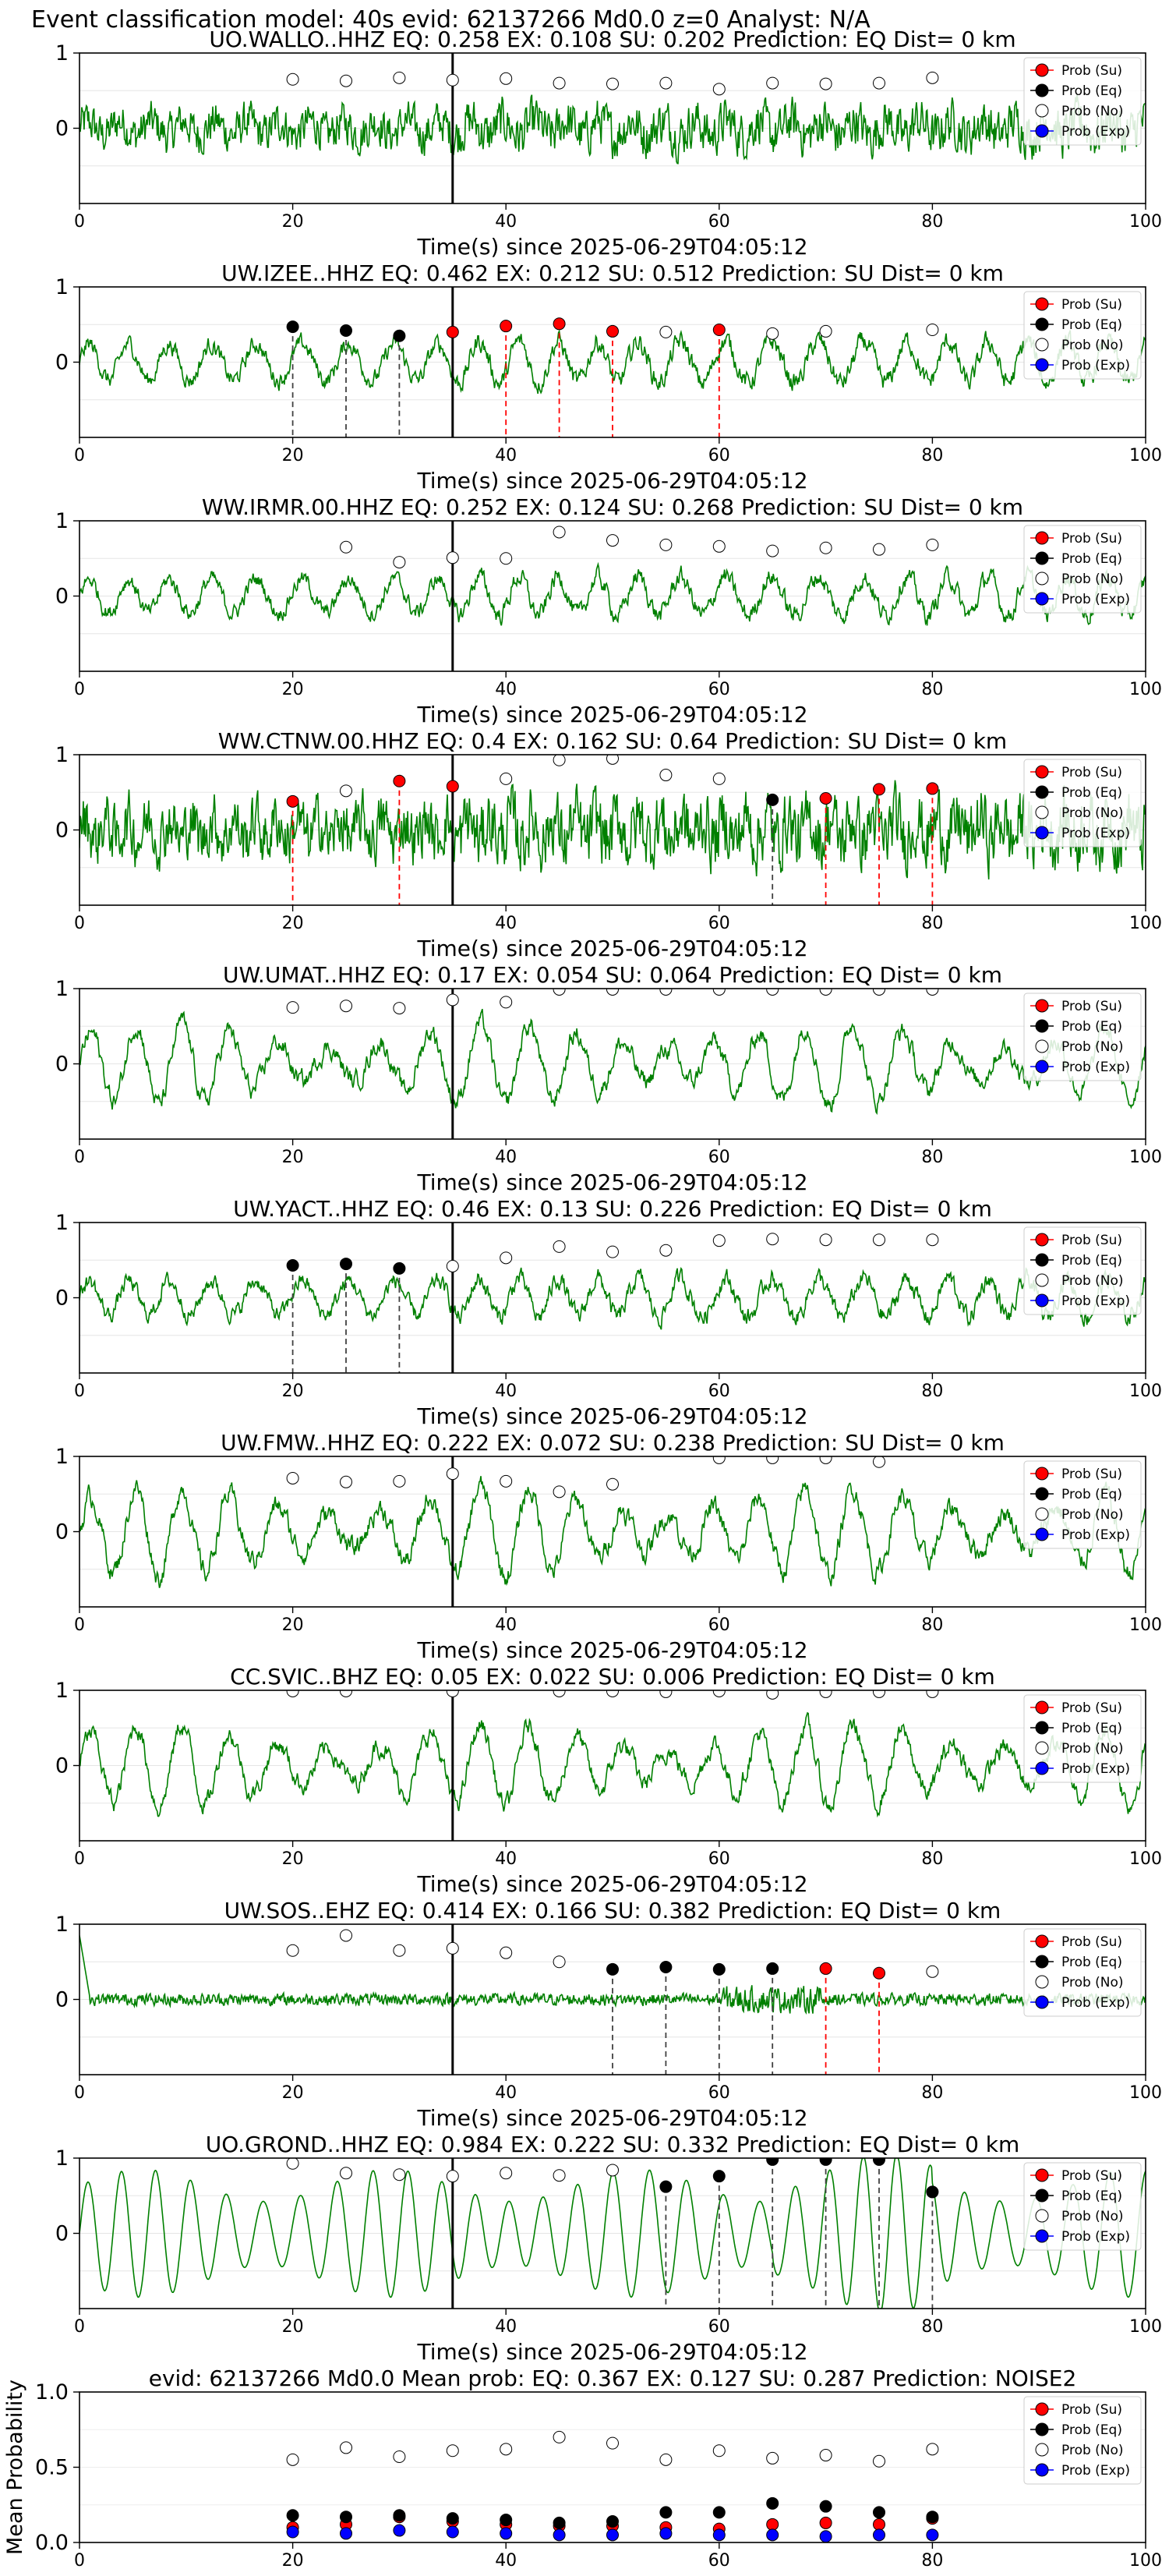 This screenshot has height=2576, width=1169. Describe the element at coordinates (15, 2467) in the screenshot. I see `y-axis-label: Mean Probability` at that location.